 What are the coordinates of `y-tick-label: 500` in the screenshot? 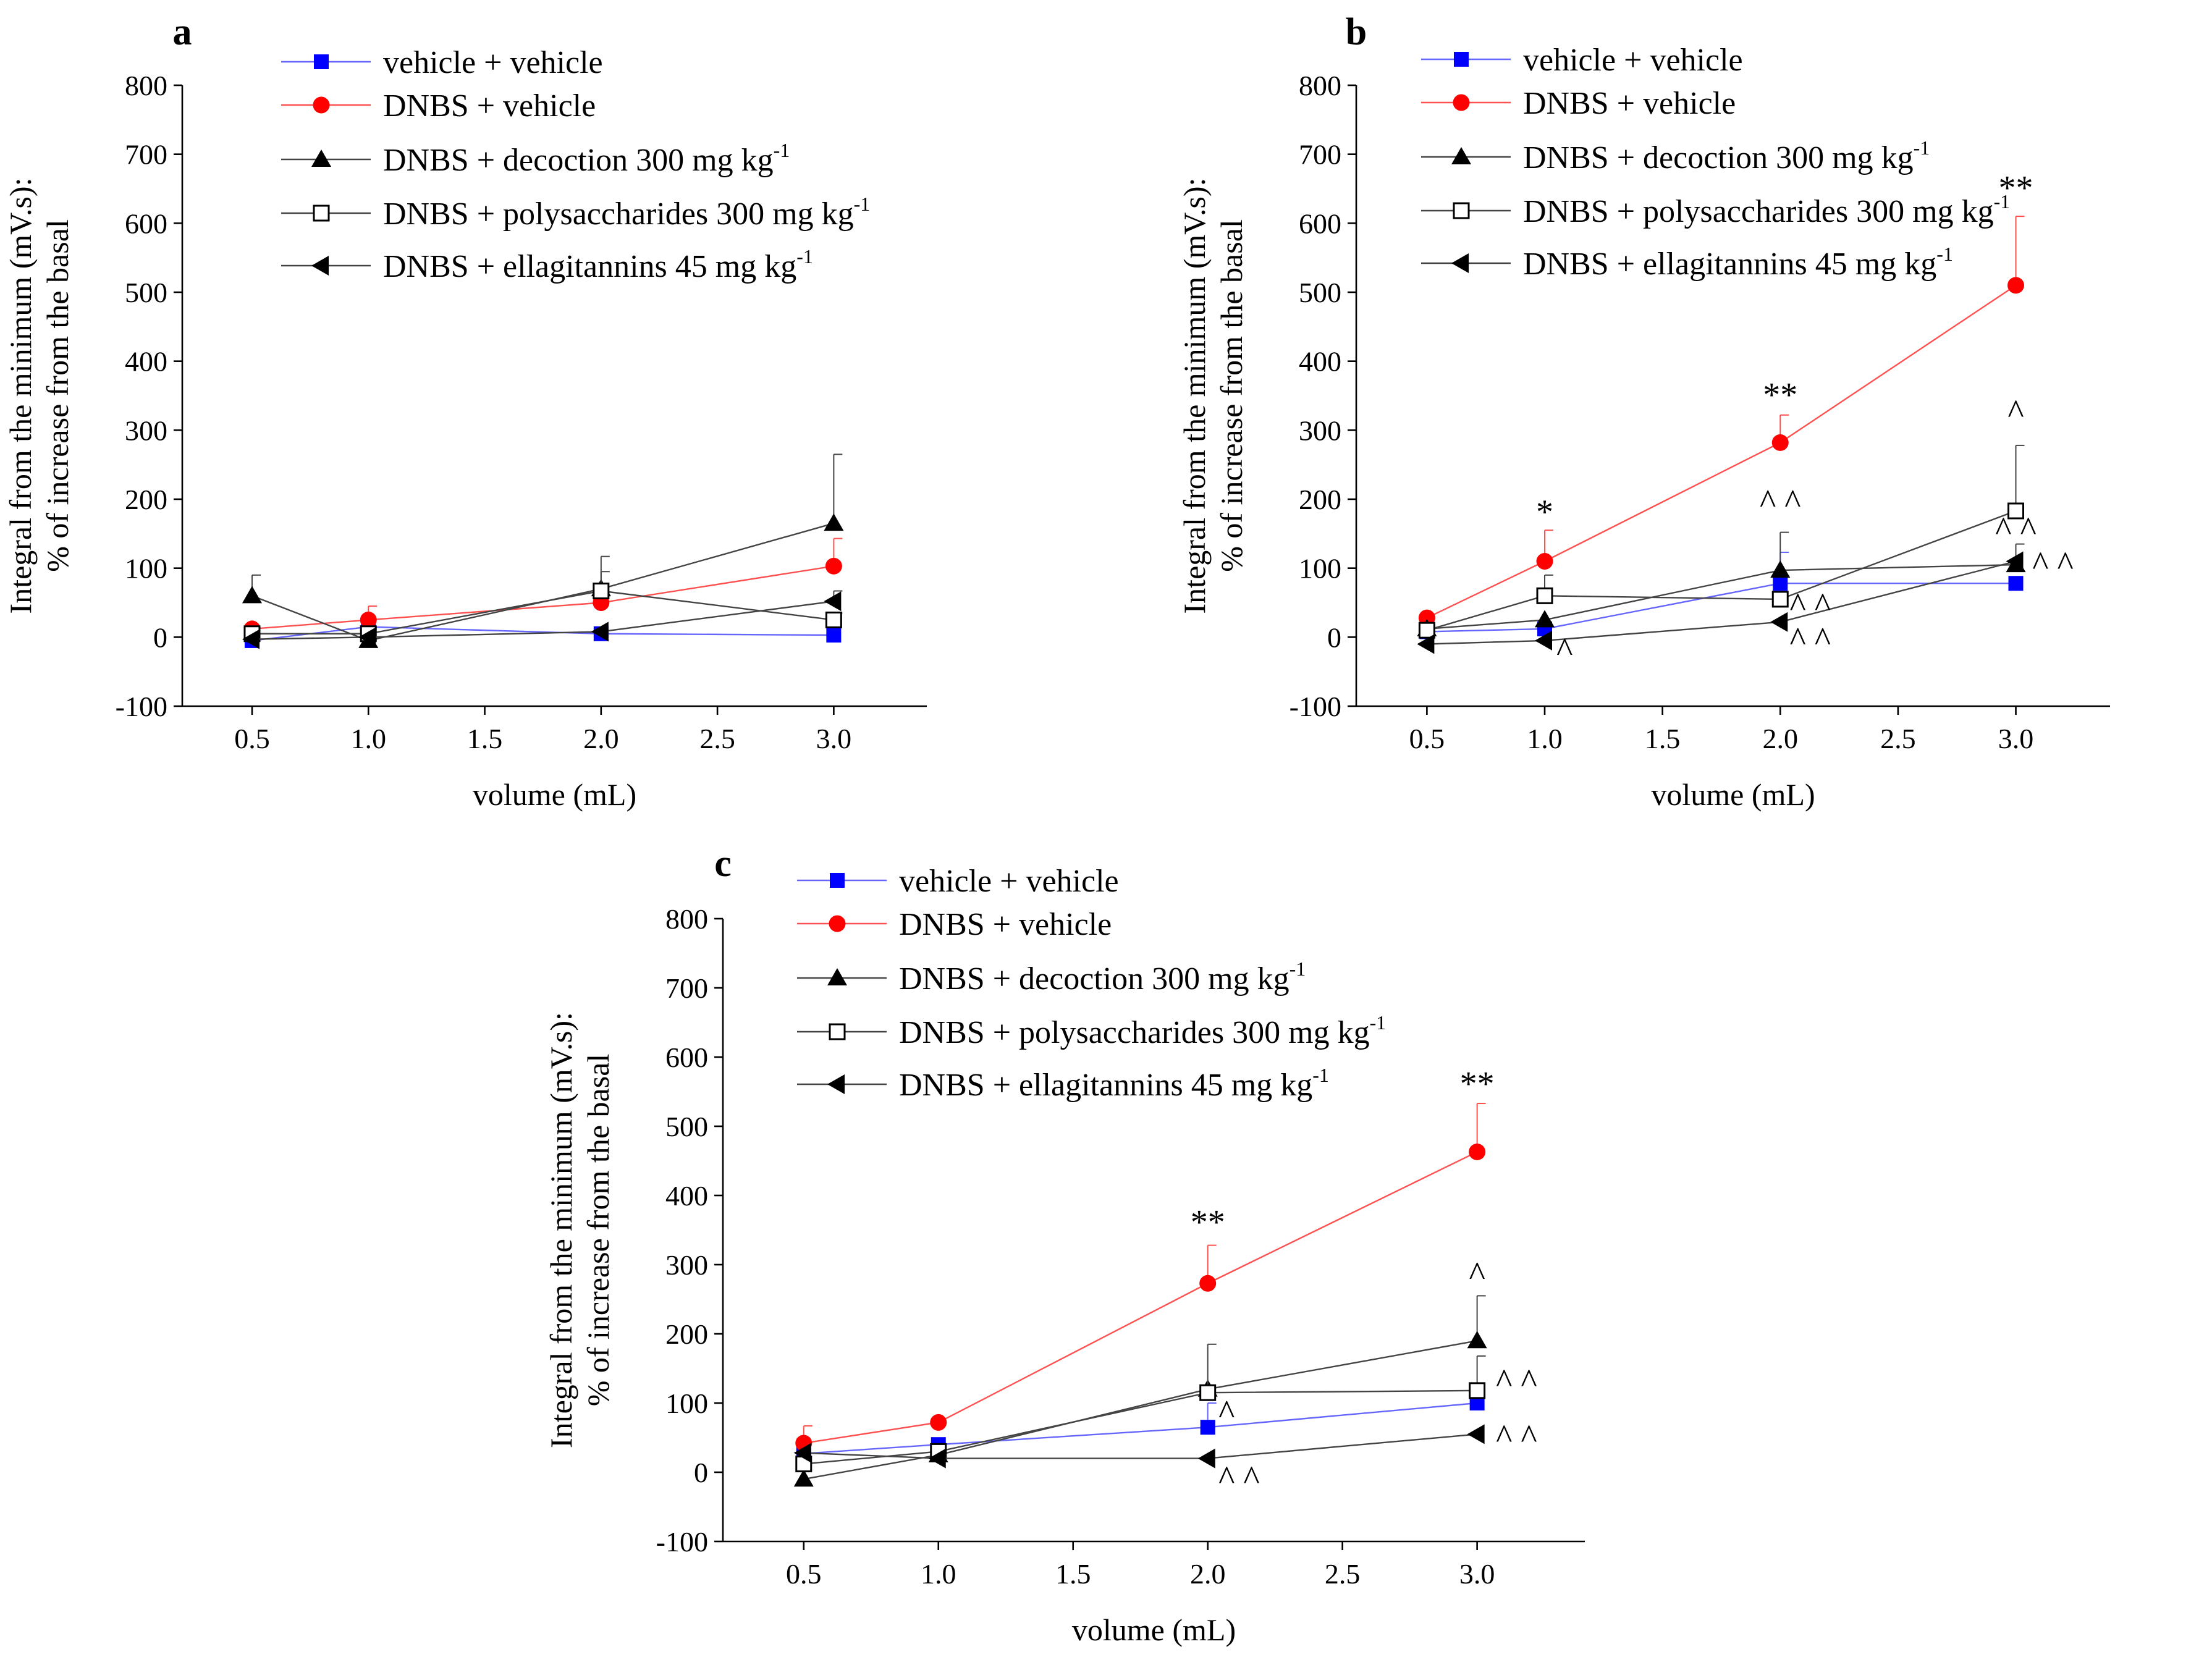 It's located at (686, 1126).